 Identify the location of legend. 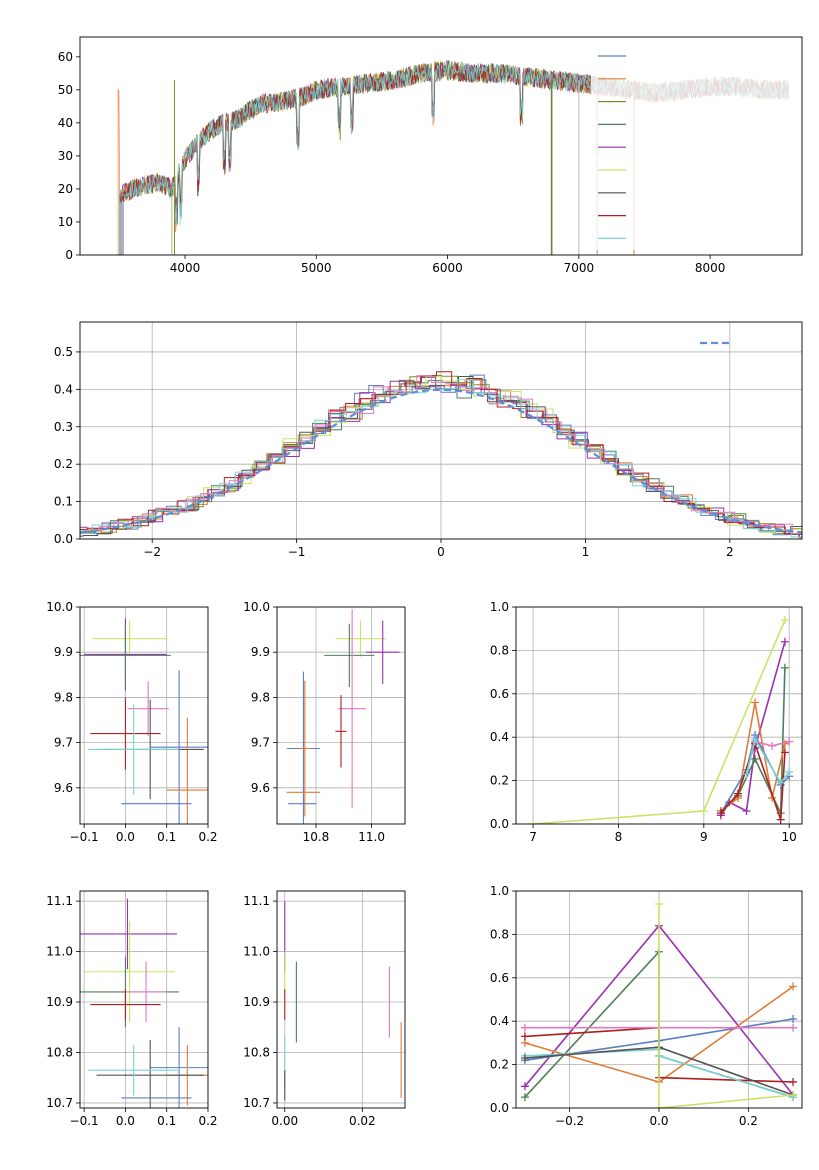
(694, 146).